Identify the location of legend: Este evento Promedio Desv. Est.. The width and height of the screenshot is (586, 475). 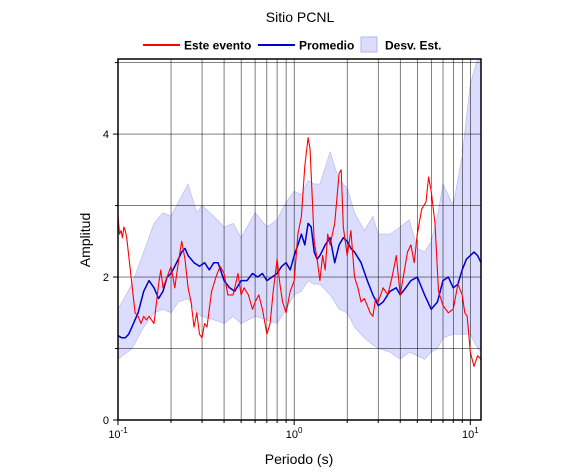
(292, 44).